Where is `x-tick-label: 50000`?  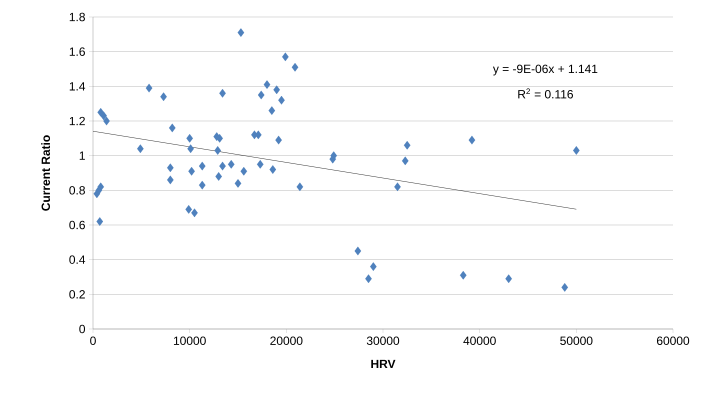 x-tick-label: 50000 is located at coordinates (576, 340).